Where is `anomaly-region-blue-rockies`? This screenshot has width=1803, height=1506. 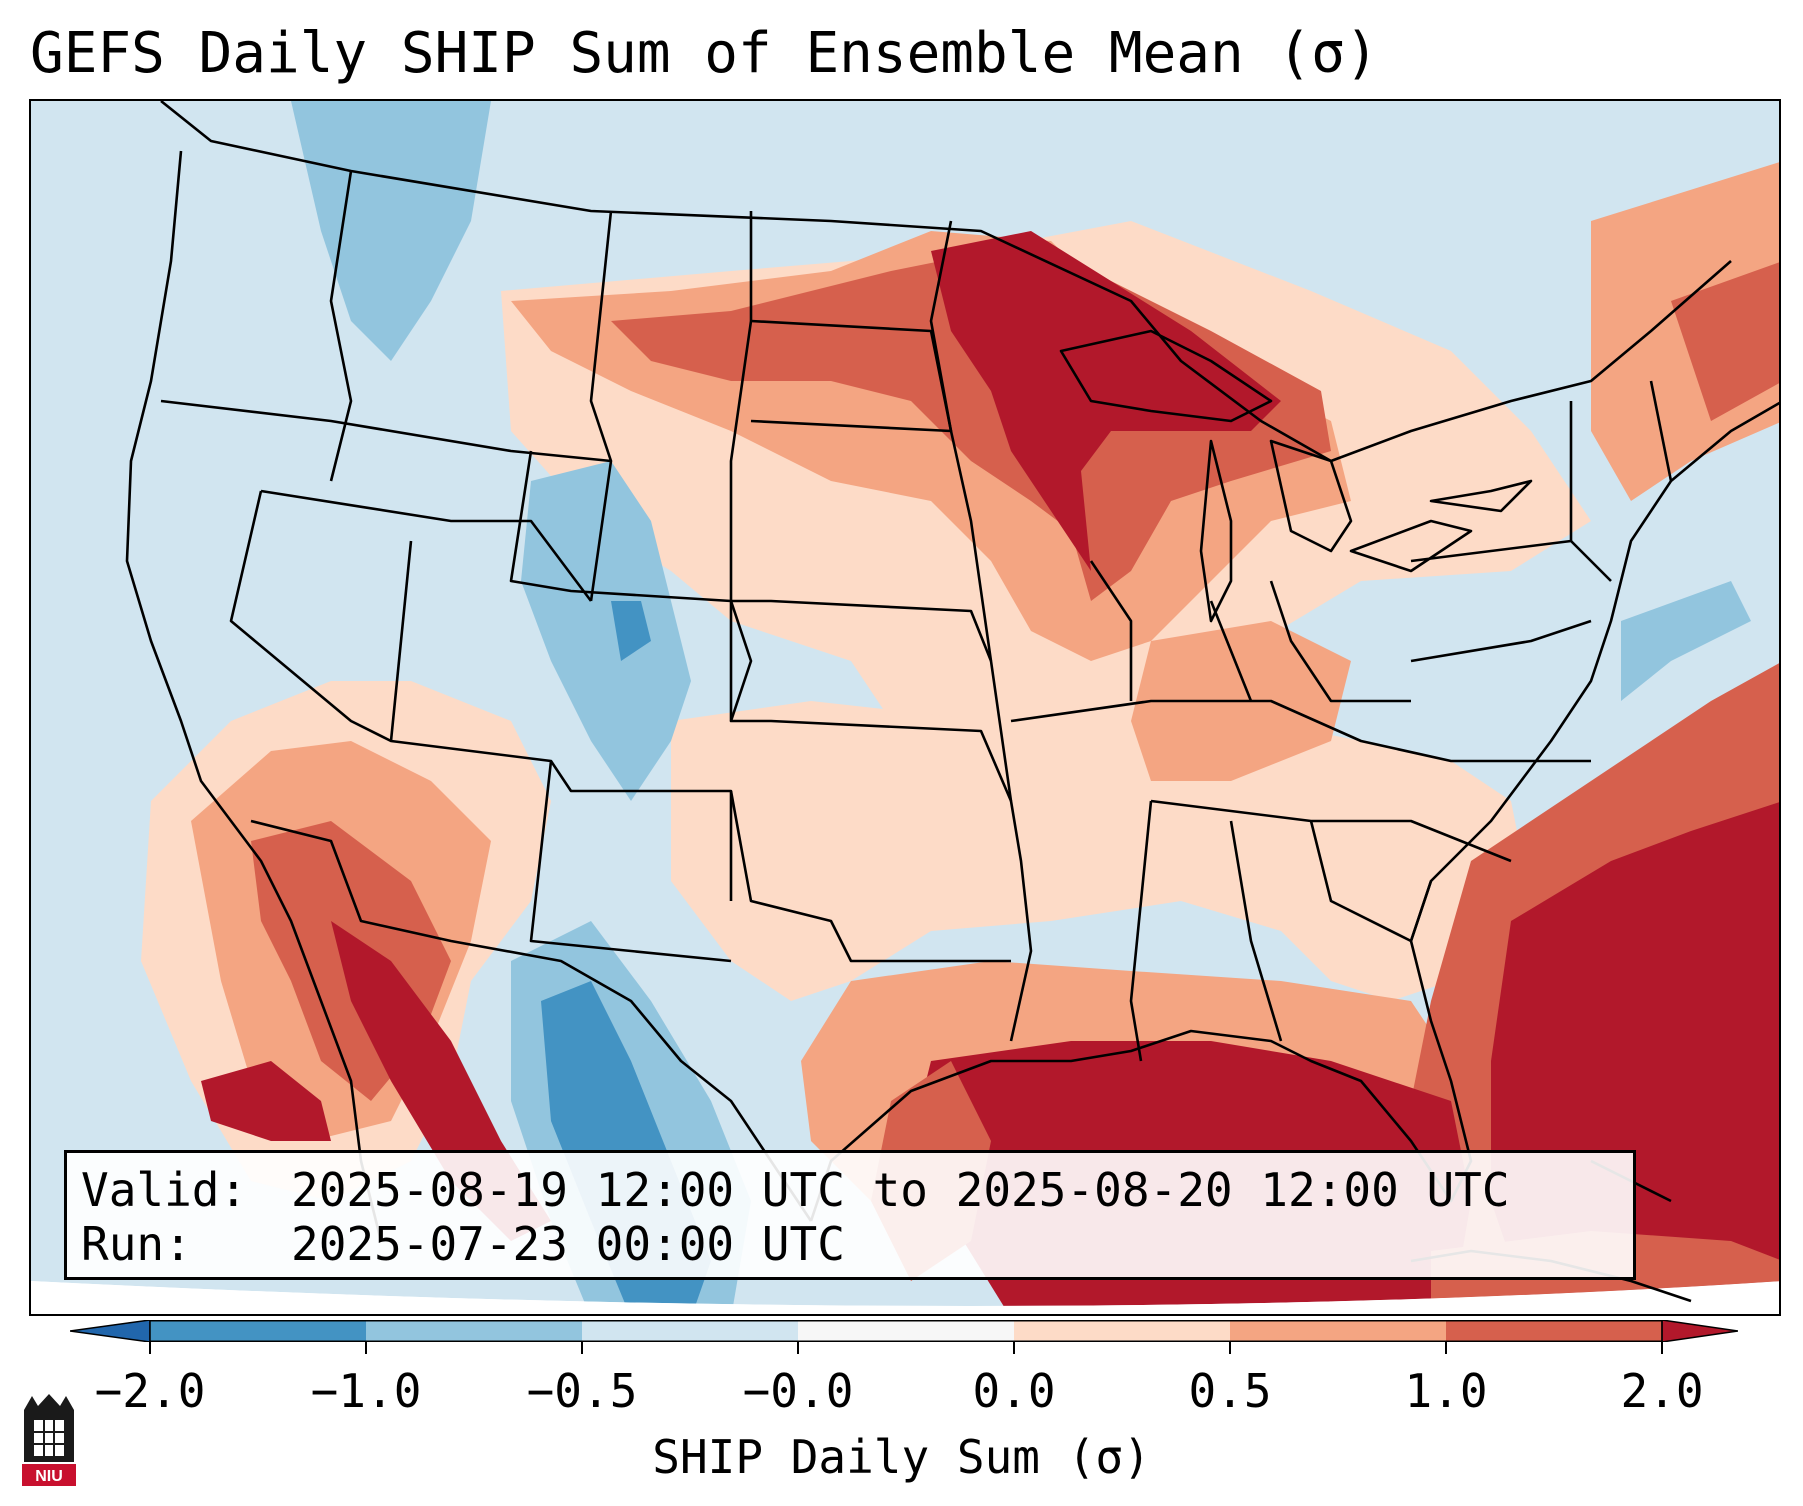 anomaly-region-blue-rockies is located at coordinates (606, 631).